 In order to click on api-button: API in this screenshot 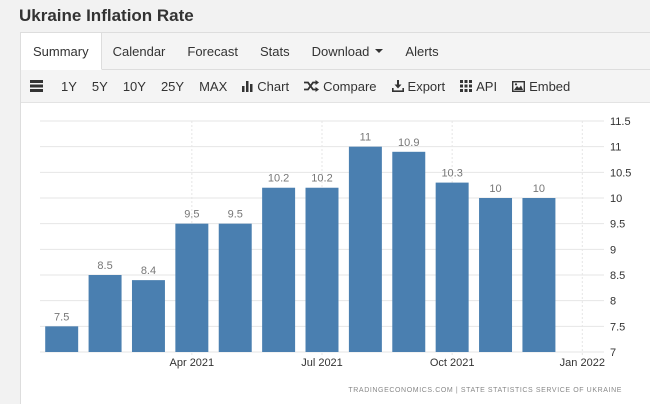, I will do `click(478, 86)`.